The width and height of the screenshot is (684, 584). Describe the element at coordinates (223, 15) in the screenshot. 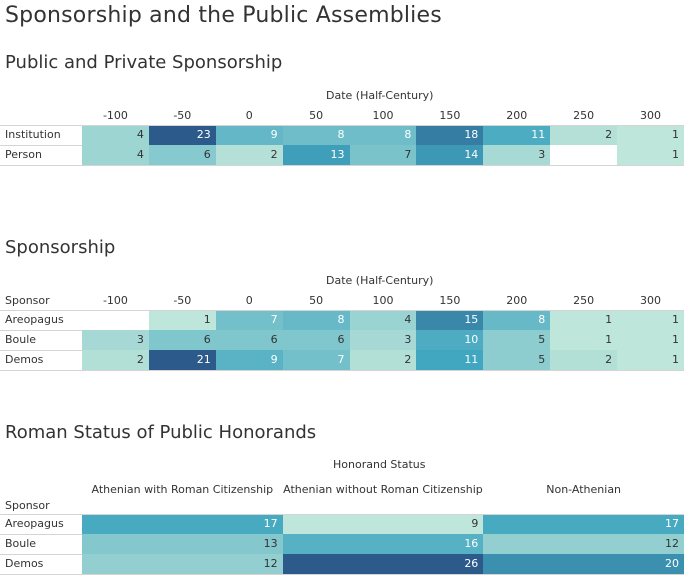

I see `page-title: Sponsorship and the Public Assemblies` at that location.